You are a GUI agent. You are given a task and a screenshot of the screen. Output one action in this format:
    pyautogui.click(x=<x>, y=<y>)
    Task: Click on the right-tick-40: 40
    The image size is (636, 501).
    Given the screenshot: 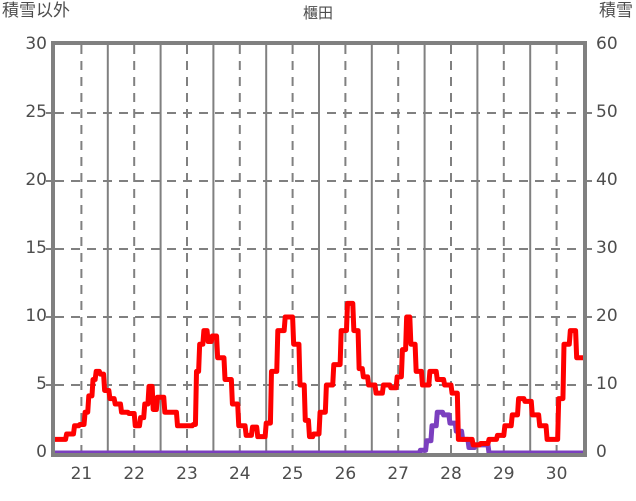 What is the action you would take?
    pyautogui.click(x=607, y=180)
    